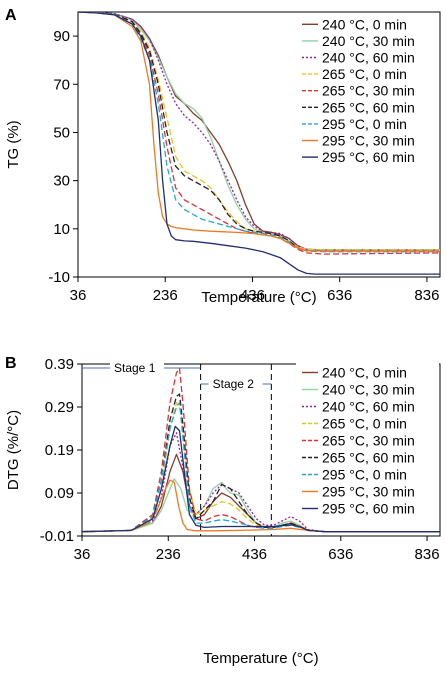 The height and width of the screenshot is (683, 446). I want to click on y-tick-label: -10, so click(59, 277).